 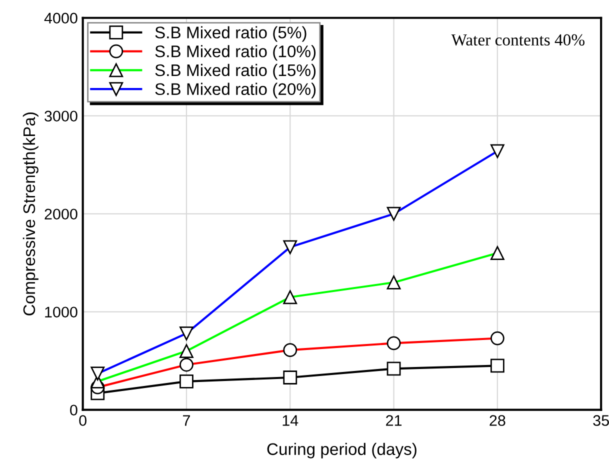 I want to click on x-axis-title: Curing period (days), so click(x=341, y=450).